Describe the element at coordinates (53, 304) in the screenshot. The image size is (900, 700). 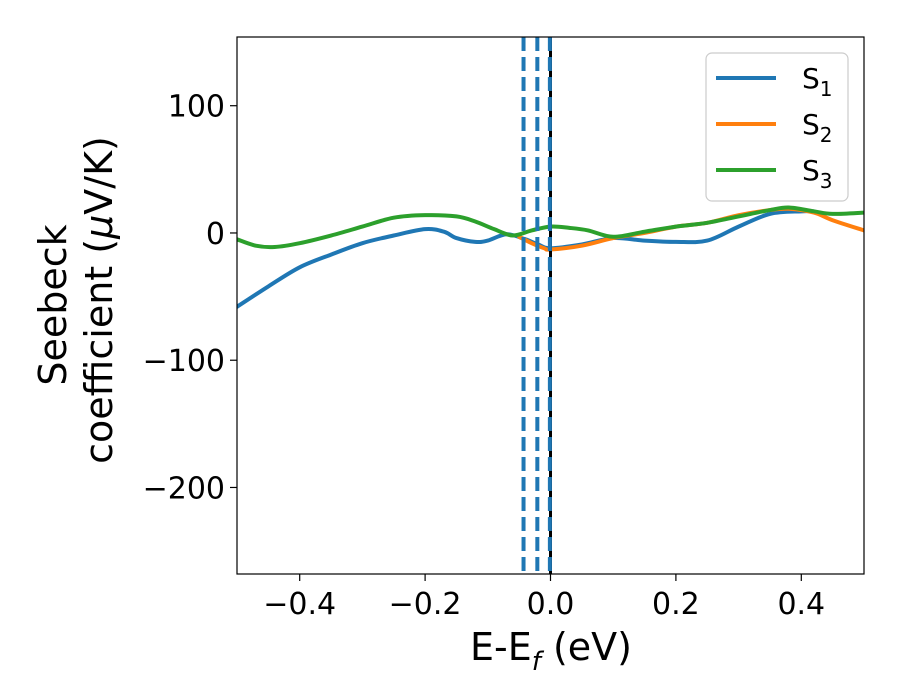
I see `y-axis-label-line1: Seebeck` at that location.